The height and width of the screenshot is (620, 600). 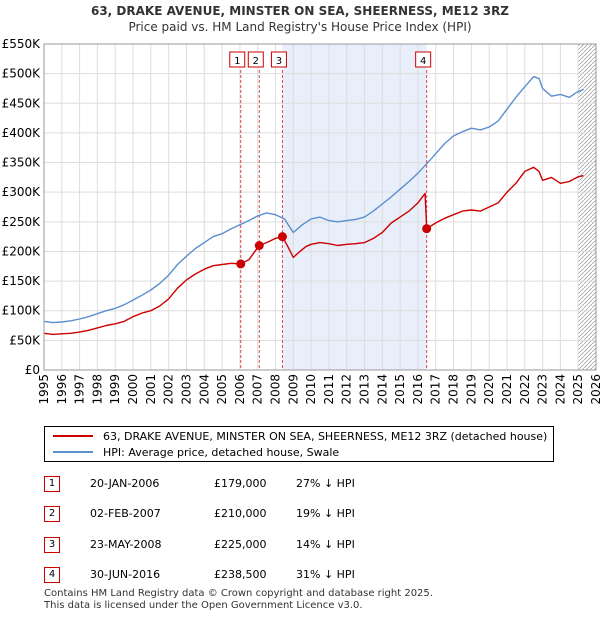 What do you see at coordinates (151, 389) in the screenshot?
I see `x-tick-label: 2001` at bounding box center [151, 389].